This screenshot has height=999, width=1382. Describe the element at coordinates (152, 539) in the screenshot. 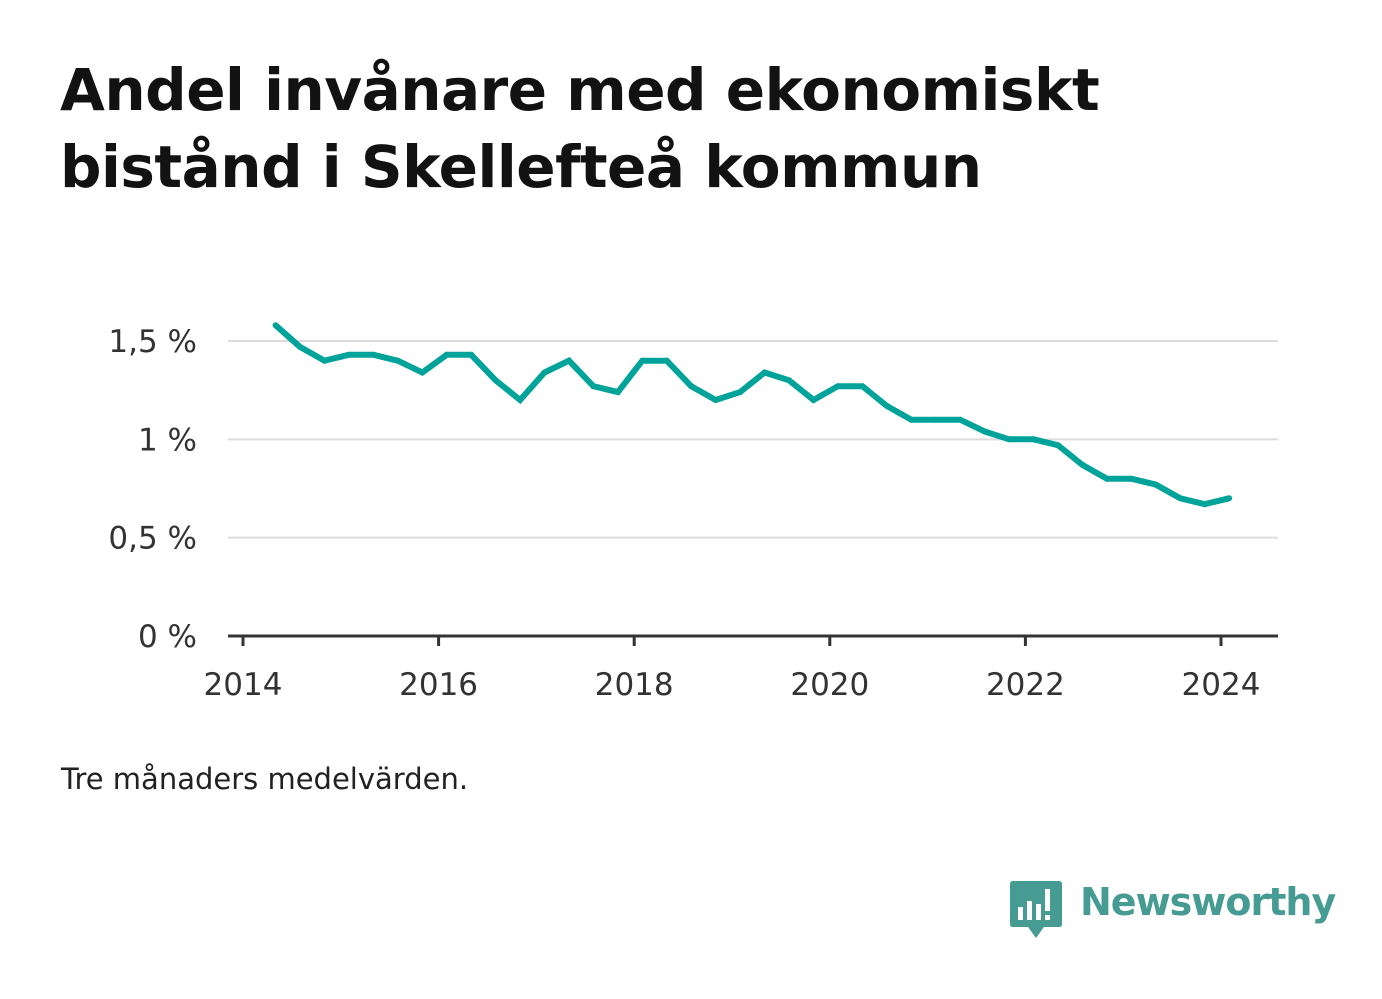

I see `y-tick-label: 0,5 %` at that location.